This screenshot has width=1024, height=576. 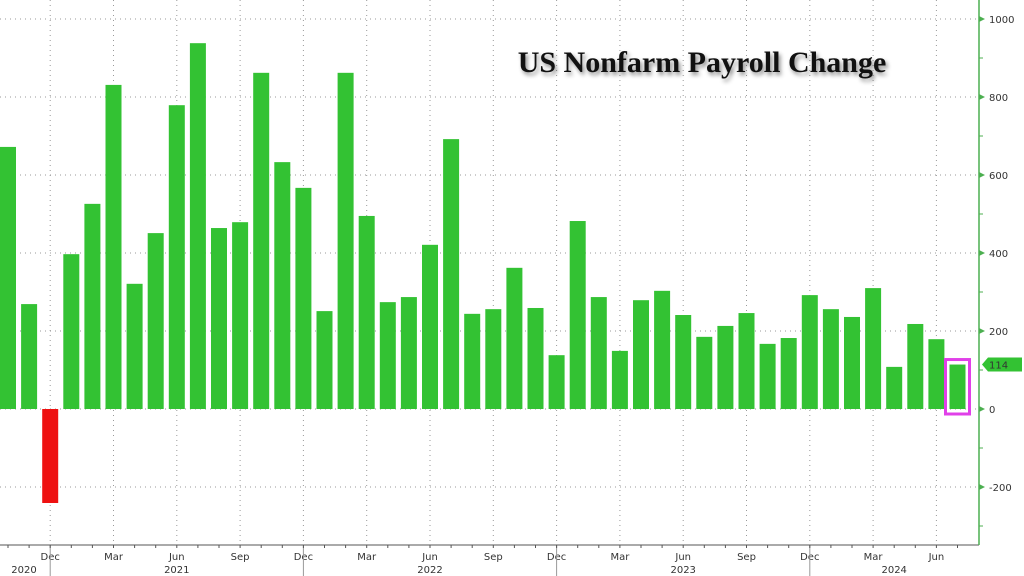 I want to click on latest-bar-highlight, so click(x=957, y=387).